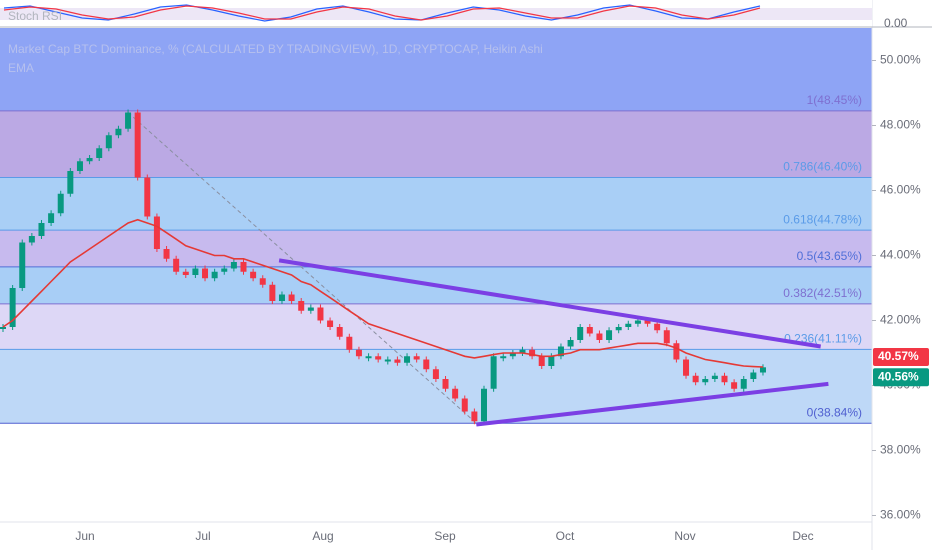  Describe the element at coordinates (822, 219) in the screenshot. I see `fib-label: 0.618(44.78%)` at that location.